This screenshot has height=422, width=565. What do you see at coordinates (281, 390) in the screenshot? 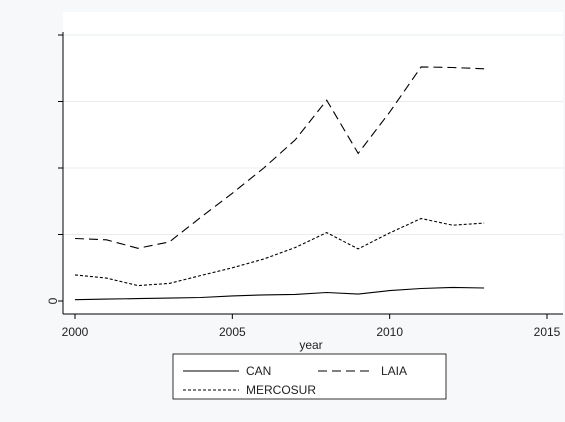
I see `legend-label-mercosur: MERCOSUR` at bounding box center [281, 390].